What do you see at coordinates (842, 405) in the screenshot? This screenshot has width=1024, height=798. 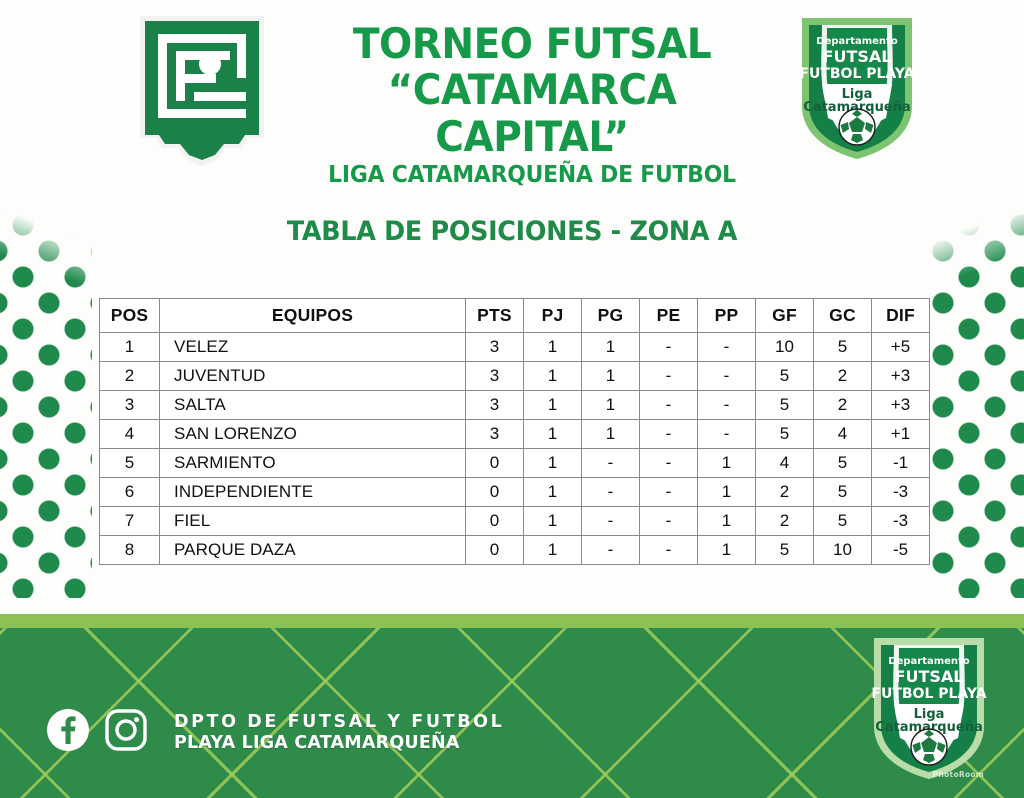 I see `cell-gc: 2` at bounding box center [842, 405].